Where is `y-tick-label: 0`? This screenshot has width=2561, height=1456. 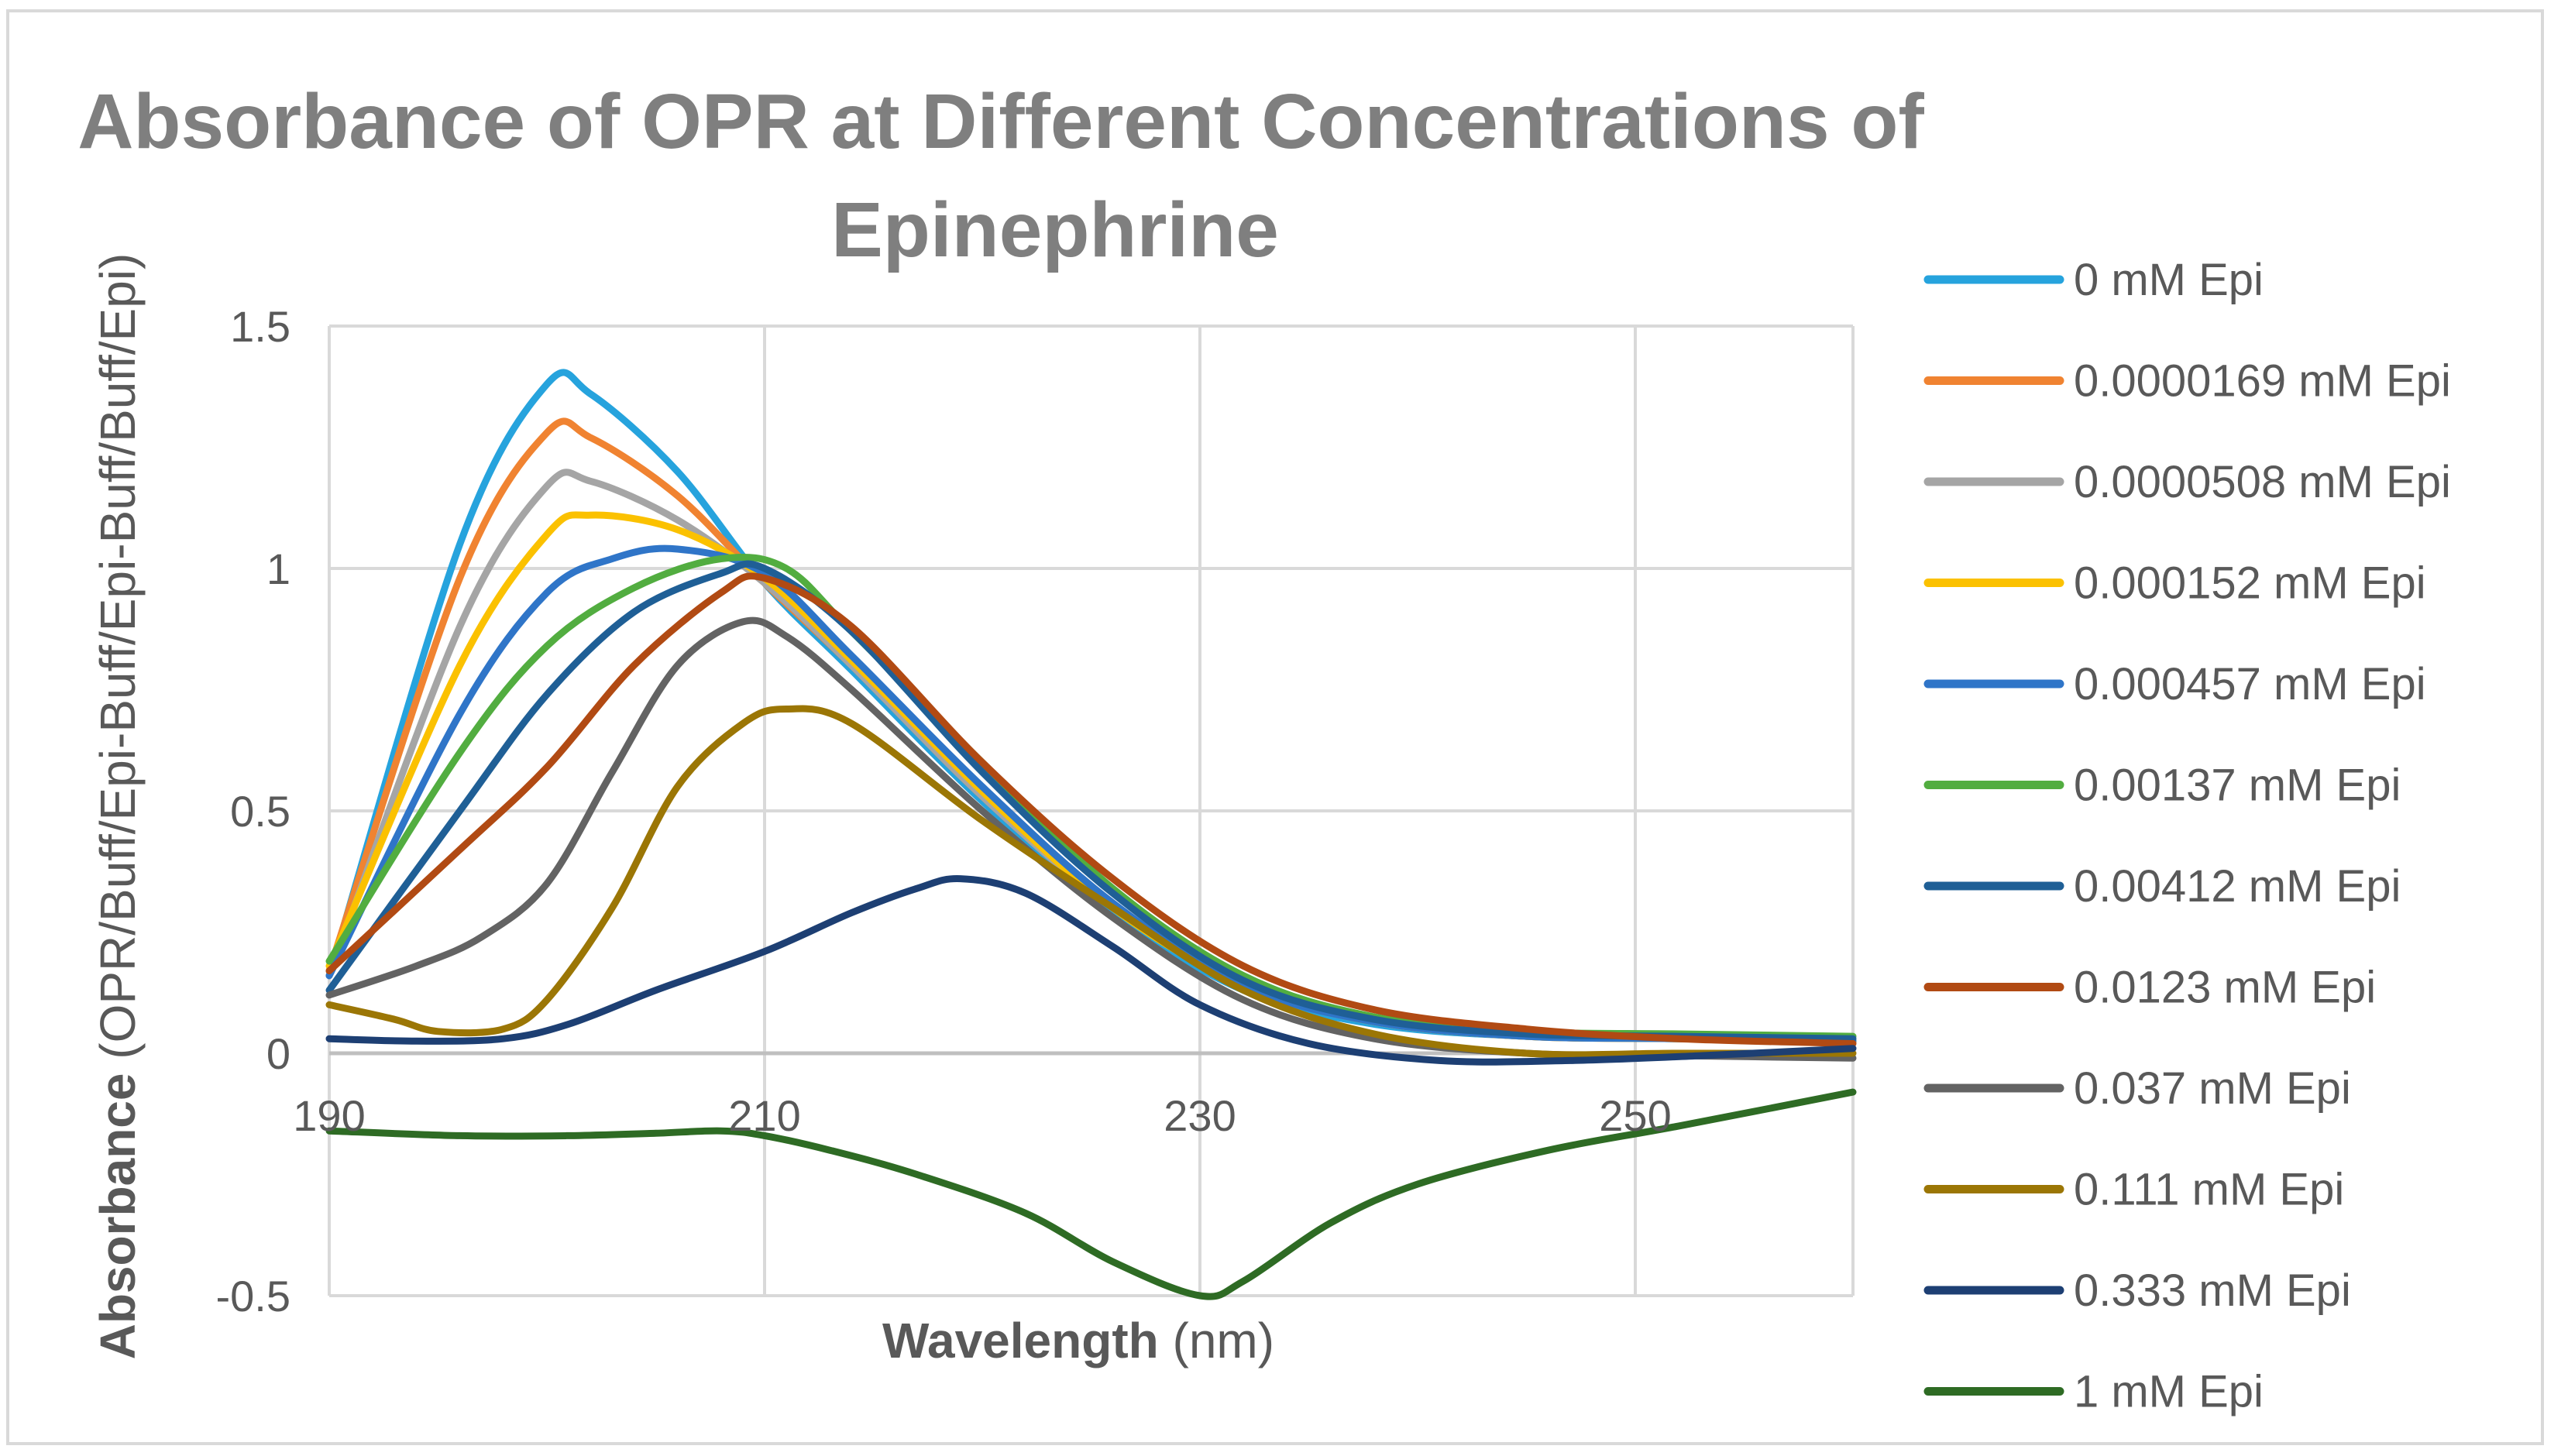 y-tick-label: 0 is located at coordinates (278, 1053).